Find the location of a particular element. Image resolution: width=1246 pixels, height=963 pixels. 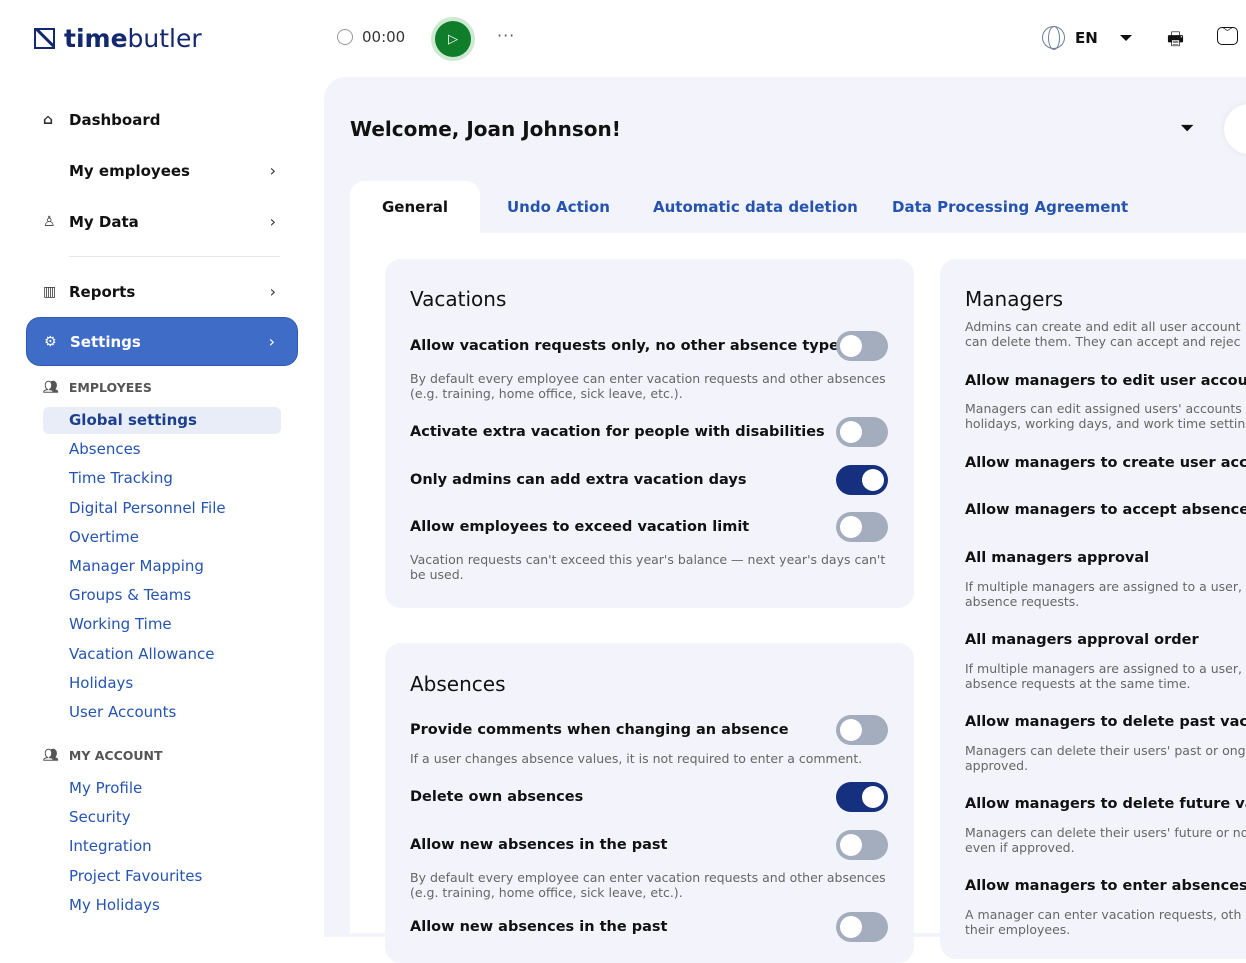

sidebar-link: Working Time is located at coordinates (120, 624).